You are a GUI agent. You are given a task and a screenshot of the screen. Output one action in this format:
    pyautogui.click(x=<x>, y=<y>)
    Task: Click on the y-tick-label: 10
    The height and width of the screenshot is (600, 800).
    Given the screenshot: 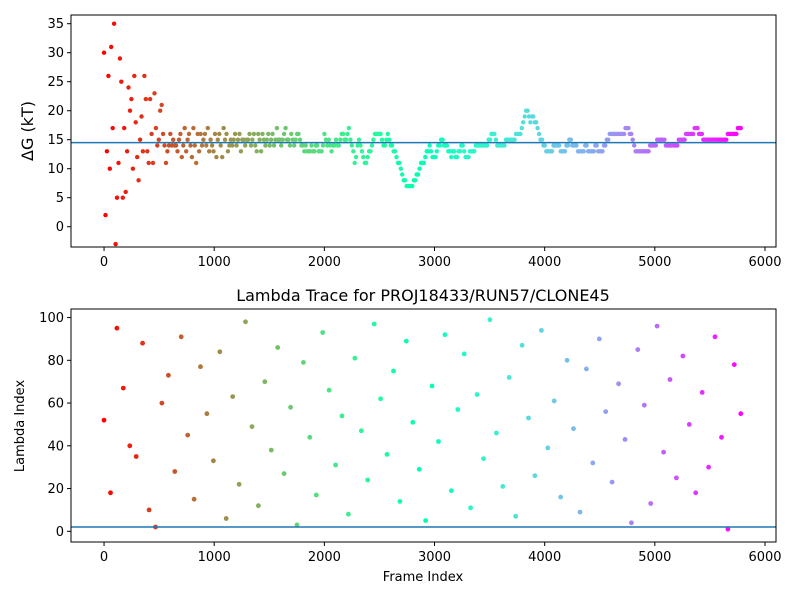 What is the action you would take?
    pyautogui.click(x=55, y=169)
    